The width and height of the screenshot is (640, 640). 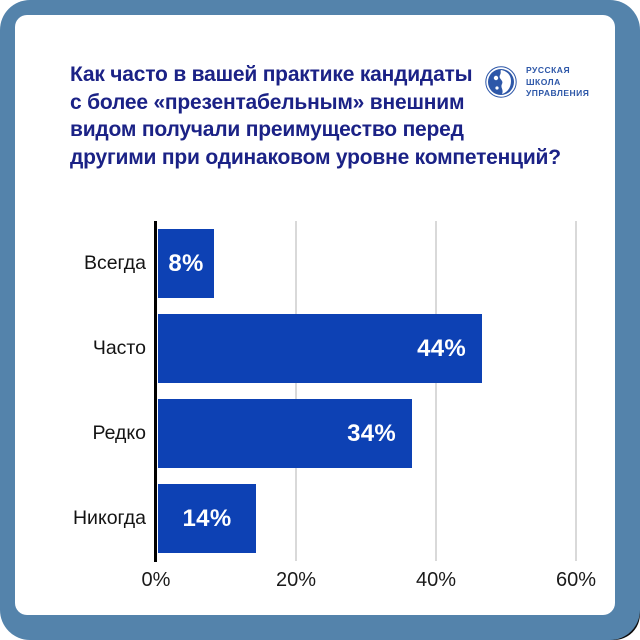 I want to click on title-line-3: видом получали преимущество перед, so click(x=267, y=129).